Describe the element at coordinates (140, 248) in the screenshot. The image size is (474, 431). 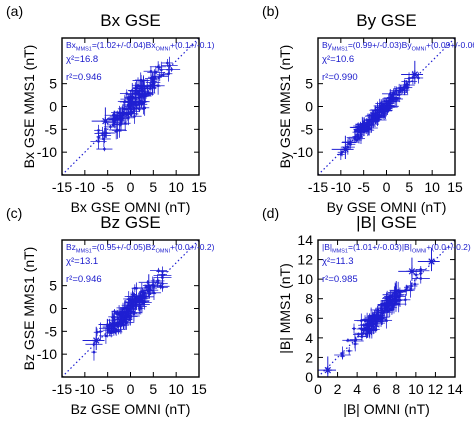
I see `fit-equation: BzMMS1=(0.95+/-0.05)BzOMNI+(0.0+/-0.2)` at that location.